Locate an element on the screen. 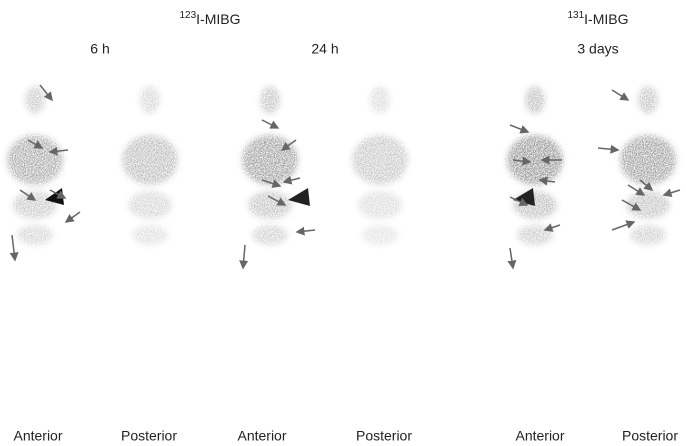 The height and width of the screenshot is (446, 686). tracer-title: 123I-MIBG is located at coordinates (209, 18).